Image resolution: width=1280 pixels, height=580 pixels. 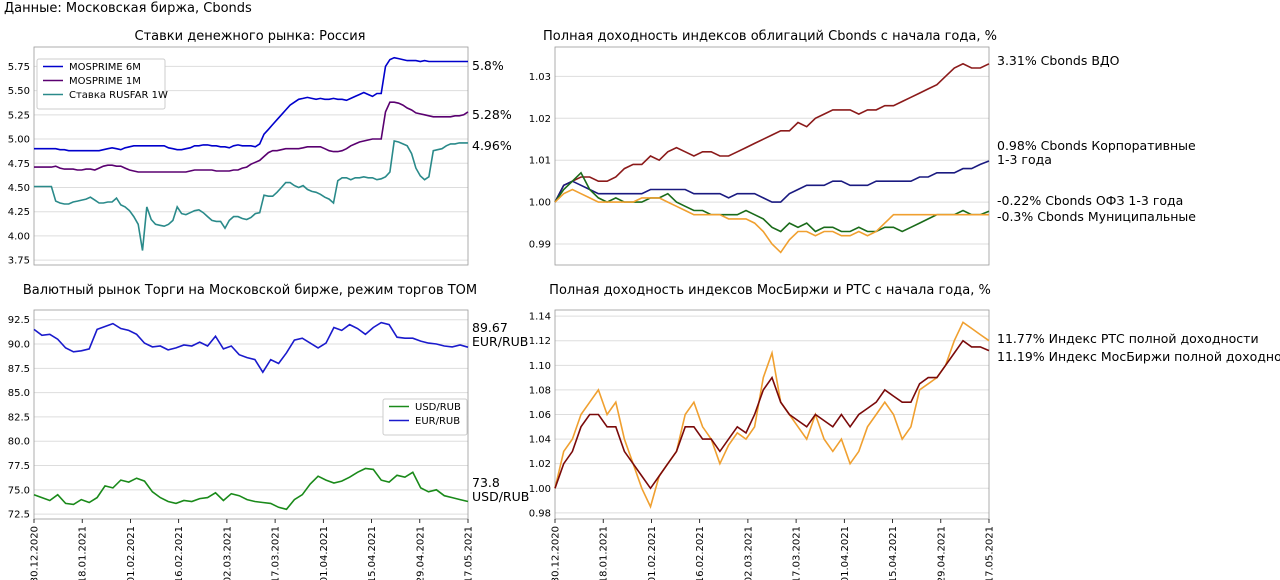 What do you see at coordinates (118, 95) in the screenshot?
I see `legend-entry: Ставка RUSFAR 1W` at bounding box center [118, 95].